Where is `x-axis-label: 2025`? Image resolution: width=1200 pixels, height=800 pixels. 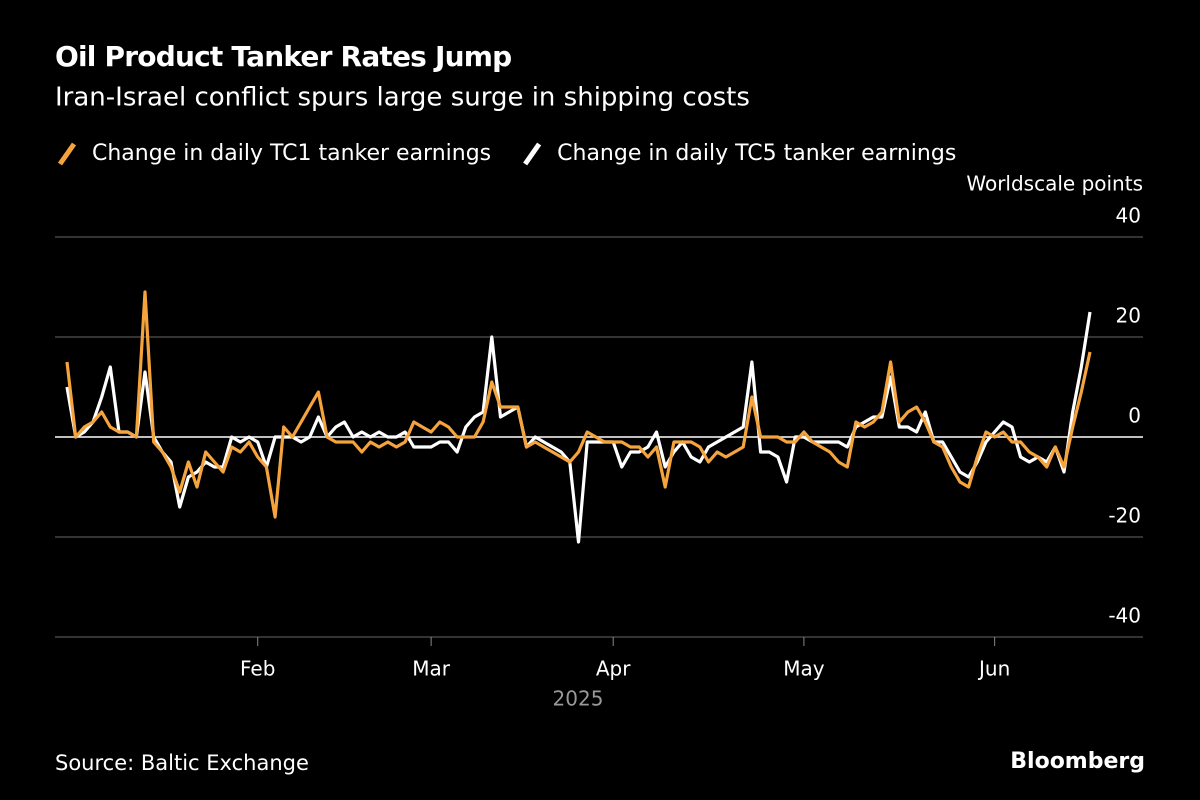 x-axis-label: 2025 is located at coordinates (578, 699).